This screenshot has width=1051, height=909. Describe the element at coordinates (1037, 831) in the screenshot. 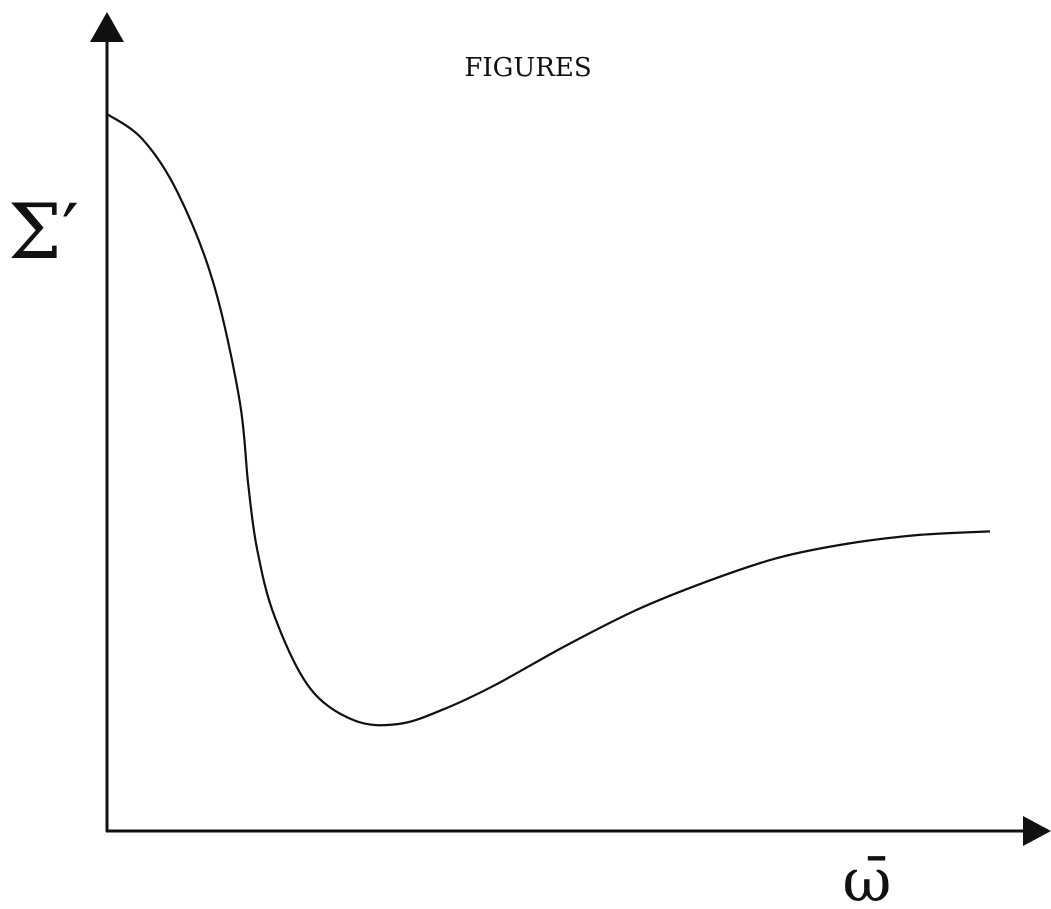

I see `x-axis-arrow-icon` at that location.